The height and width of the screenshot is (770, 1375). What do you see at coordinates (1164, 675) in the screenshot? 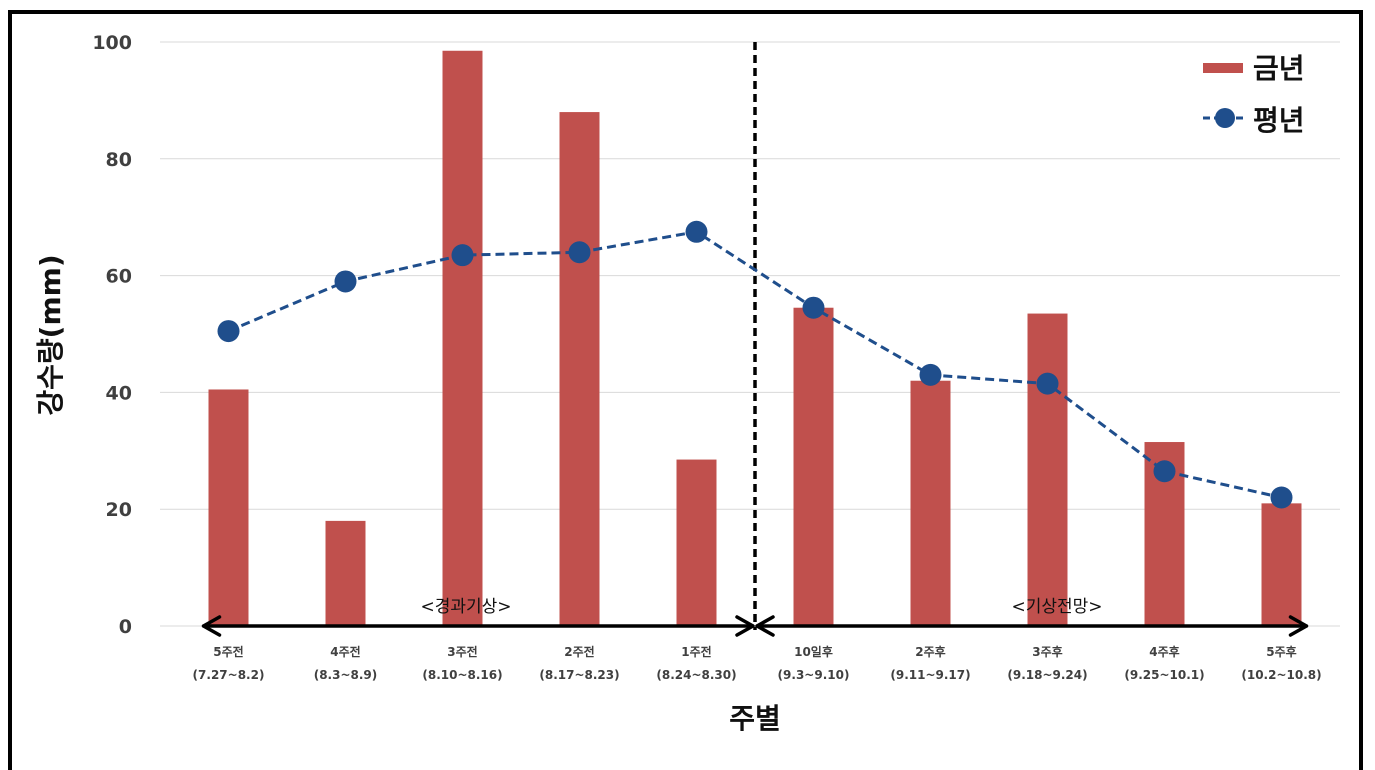
I see `x-tick-sublabel: (9.25~10.1)` at bounding box center [1164, 675].